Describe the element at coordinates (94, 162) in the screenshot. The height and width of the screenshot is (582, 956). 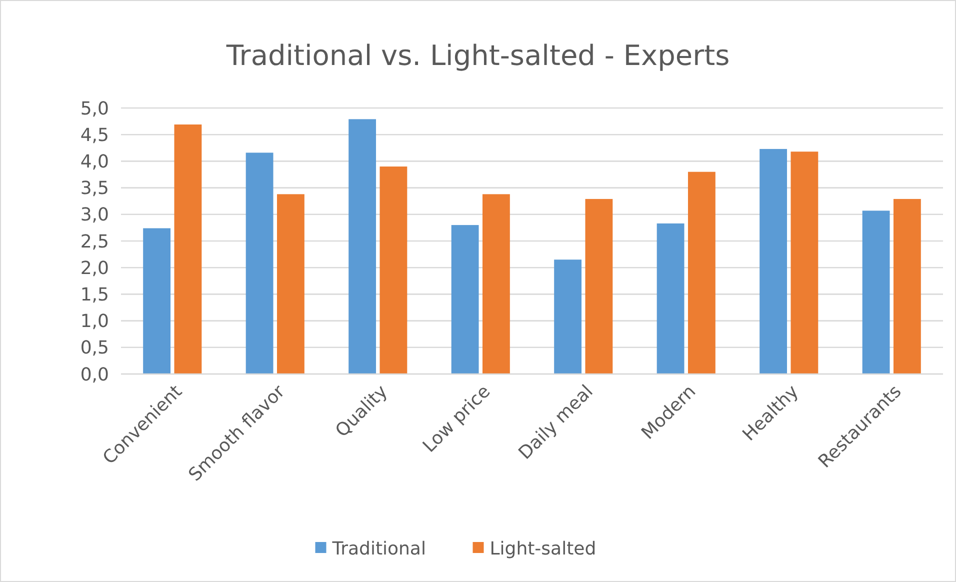
I see `y-tick-label: 4,0` at that location.